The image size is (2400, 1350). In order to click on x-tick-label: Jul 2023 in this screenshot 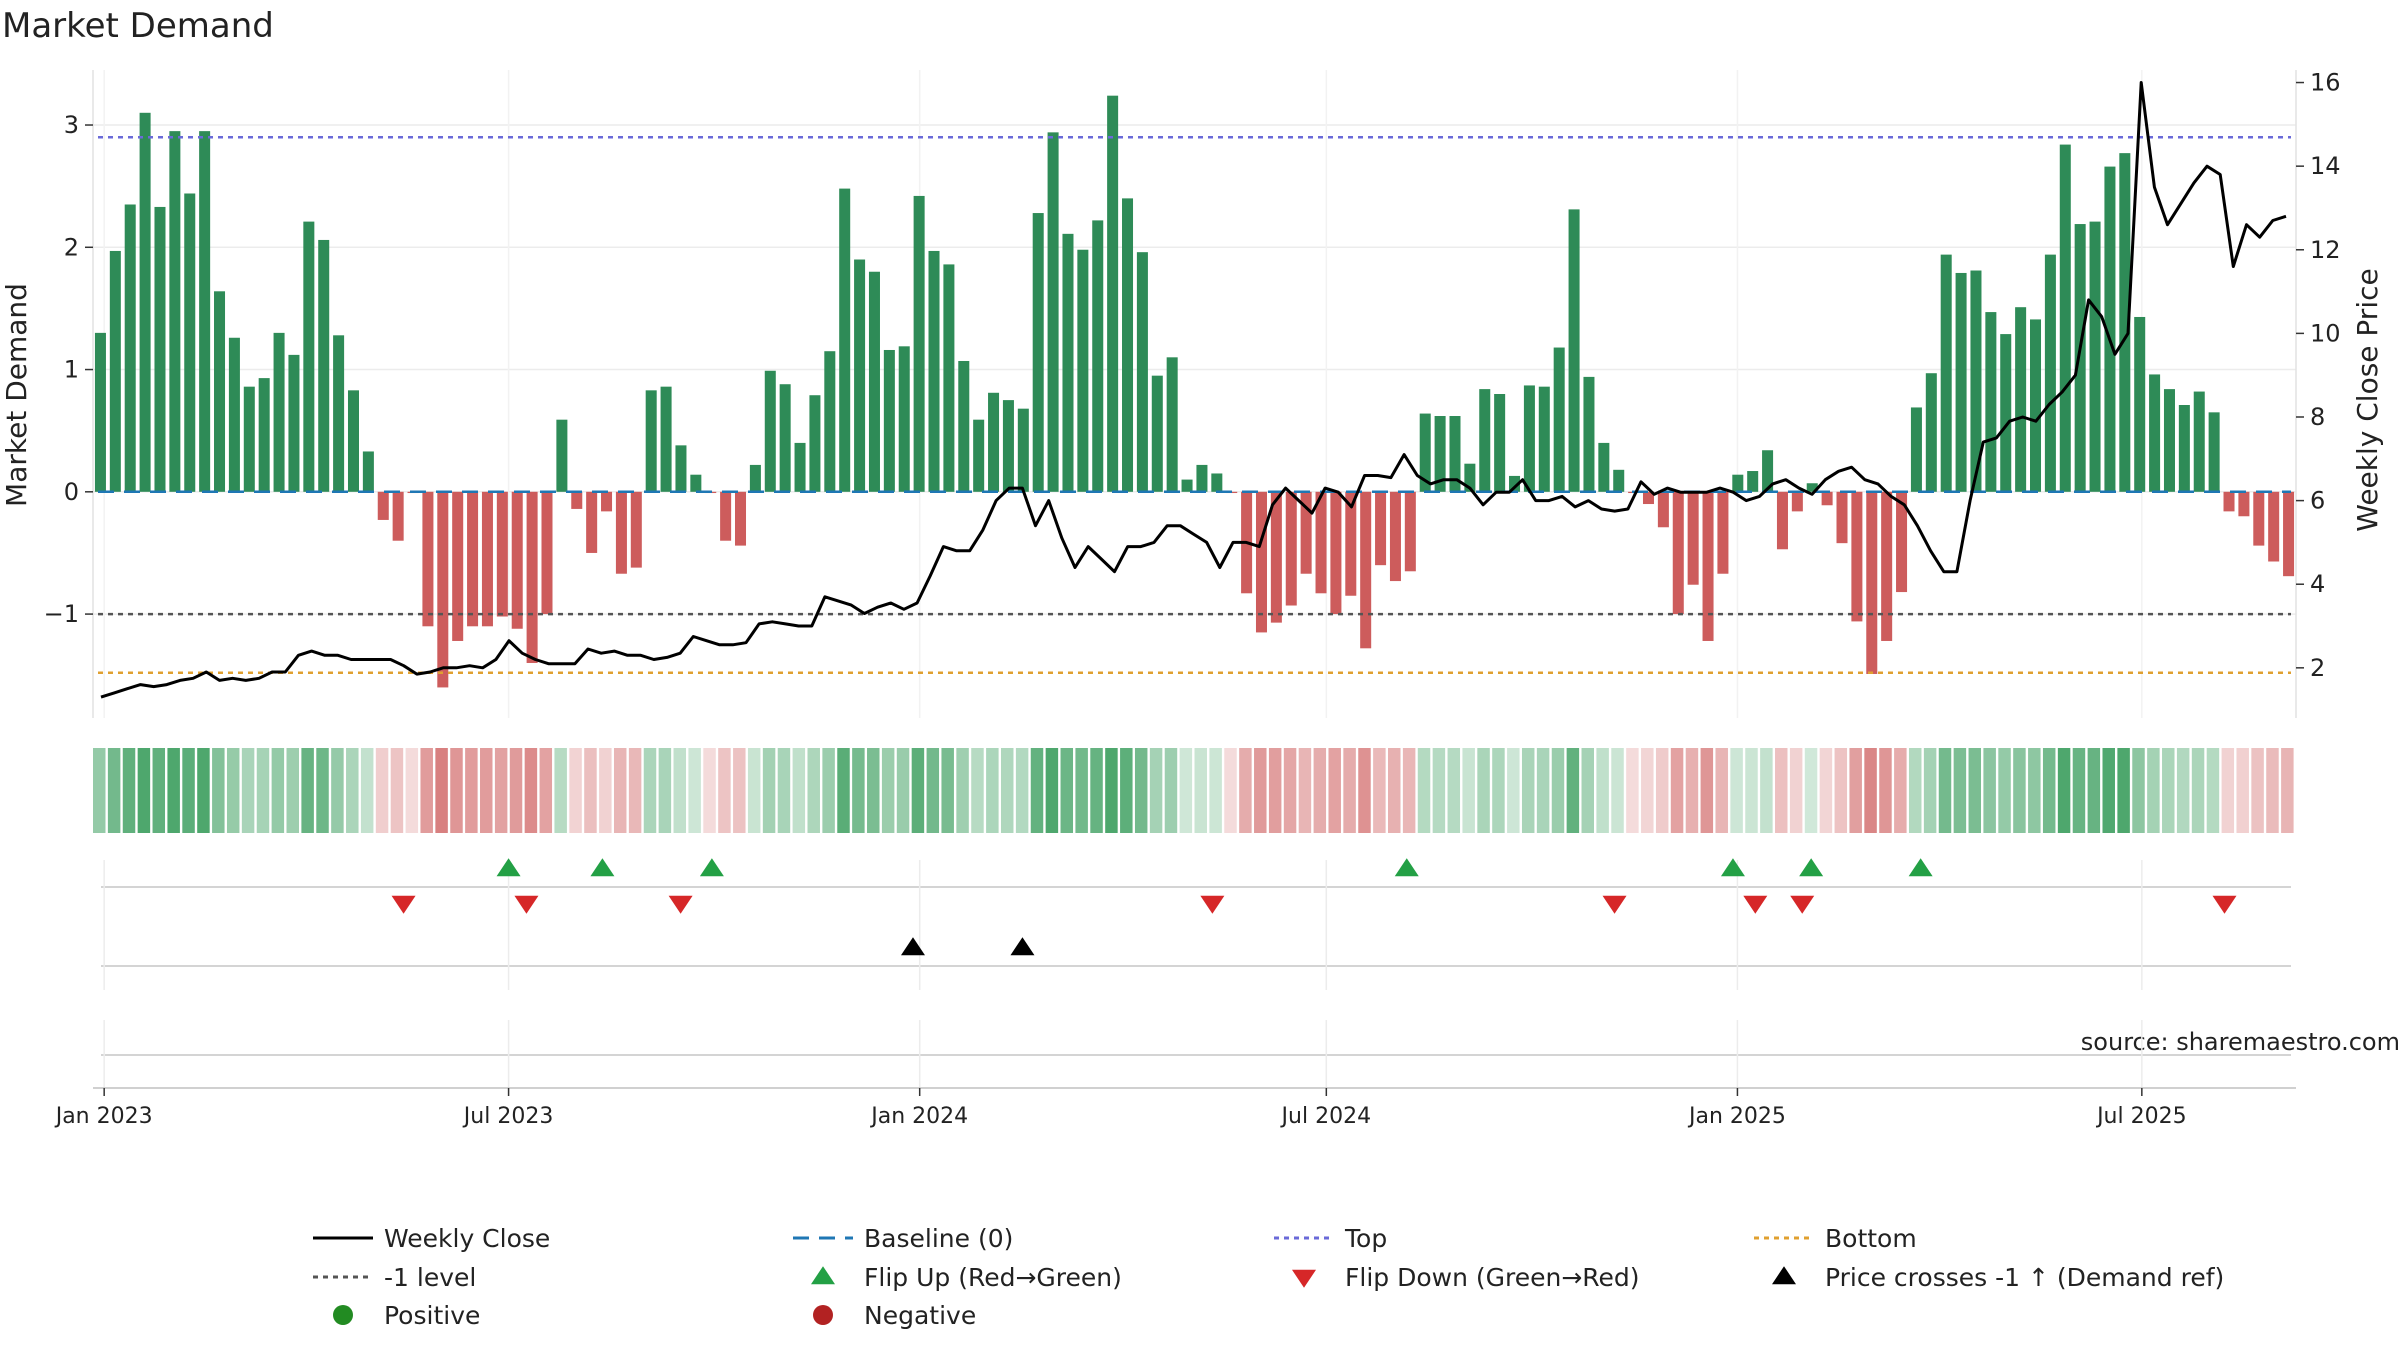, I will do `click(508, 1116)`.